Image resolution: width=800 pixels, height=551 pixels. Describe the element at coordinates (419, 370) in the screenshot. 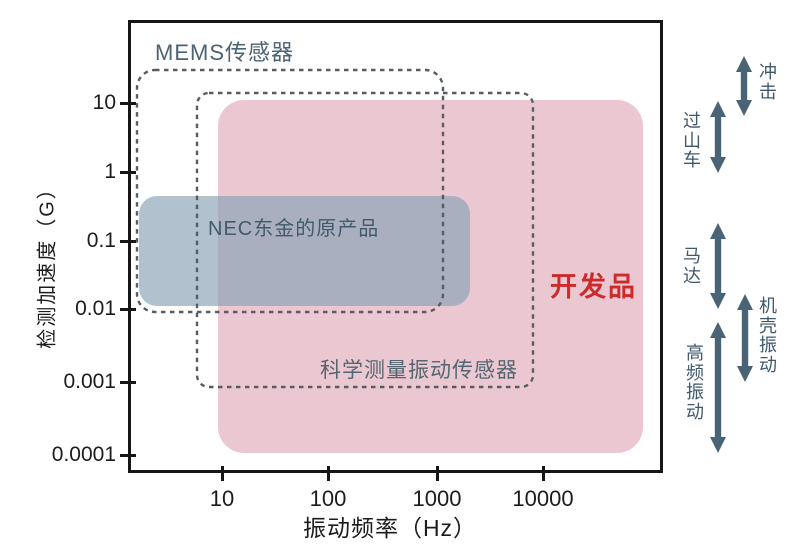

I see `scientific-sensor-label: 科学测量振动传感器` at that location.